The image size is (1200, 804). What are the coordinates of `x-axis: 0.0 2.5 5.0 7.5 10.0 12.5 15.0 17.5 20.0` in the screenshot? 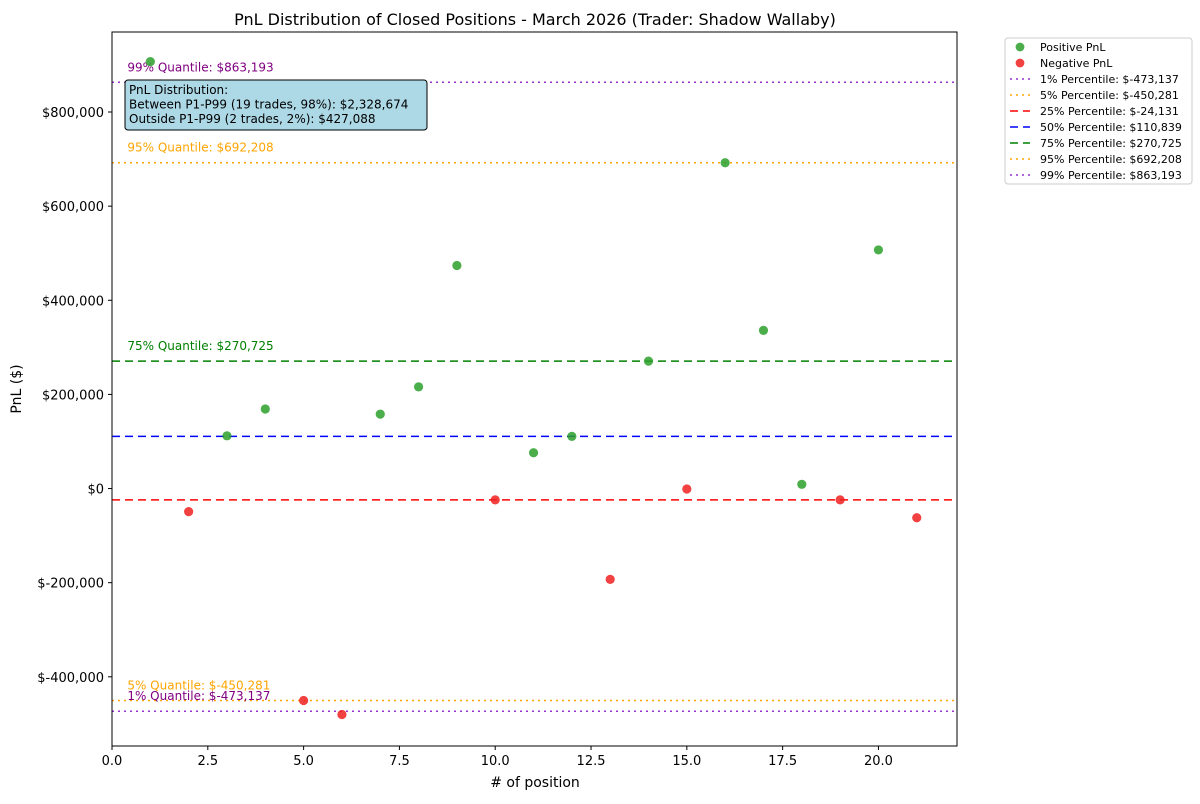 It's located at (497, 757).